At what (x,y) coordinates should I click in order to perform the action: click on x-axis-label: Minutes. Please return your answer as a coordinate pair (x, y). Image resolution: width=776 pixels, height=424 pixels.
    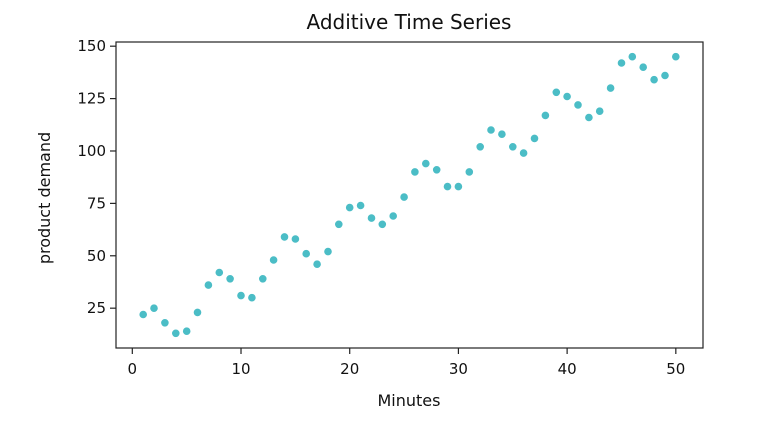
    Looking at the image, I should click on (409, 400).